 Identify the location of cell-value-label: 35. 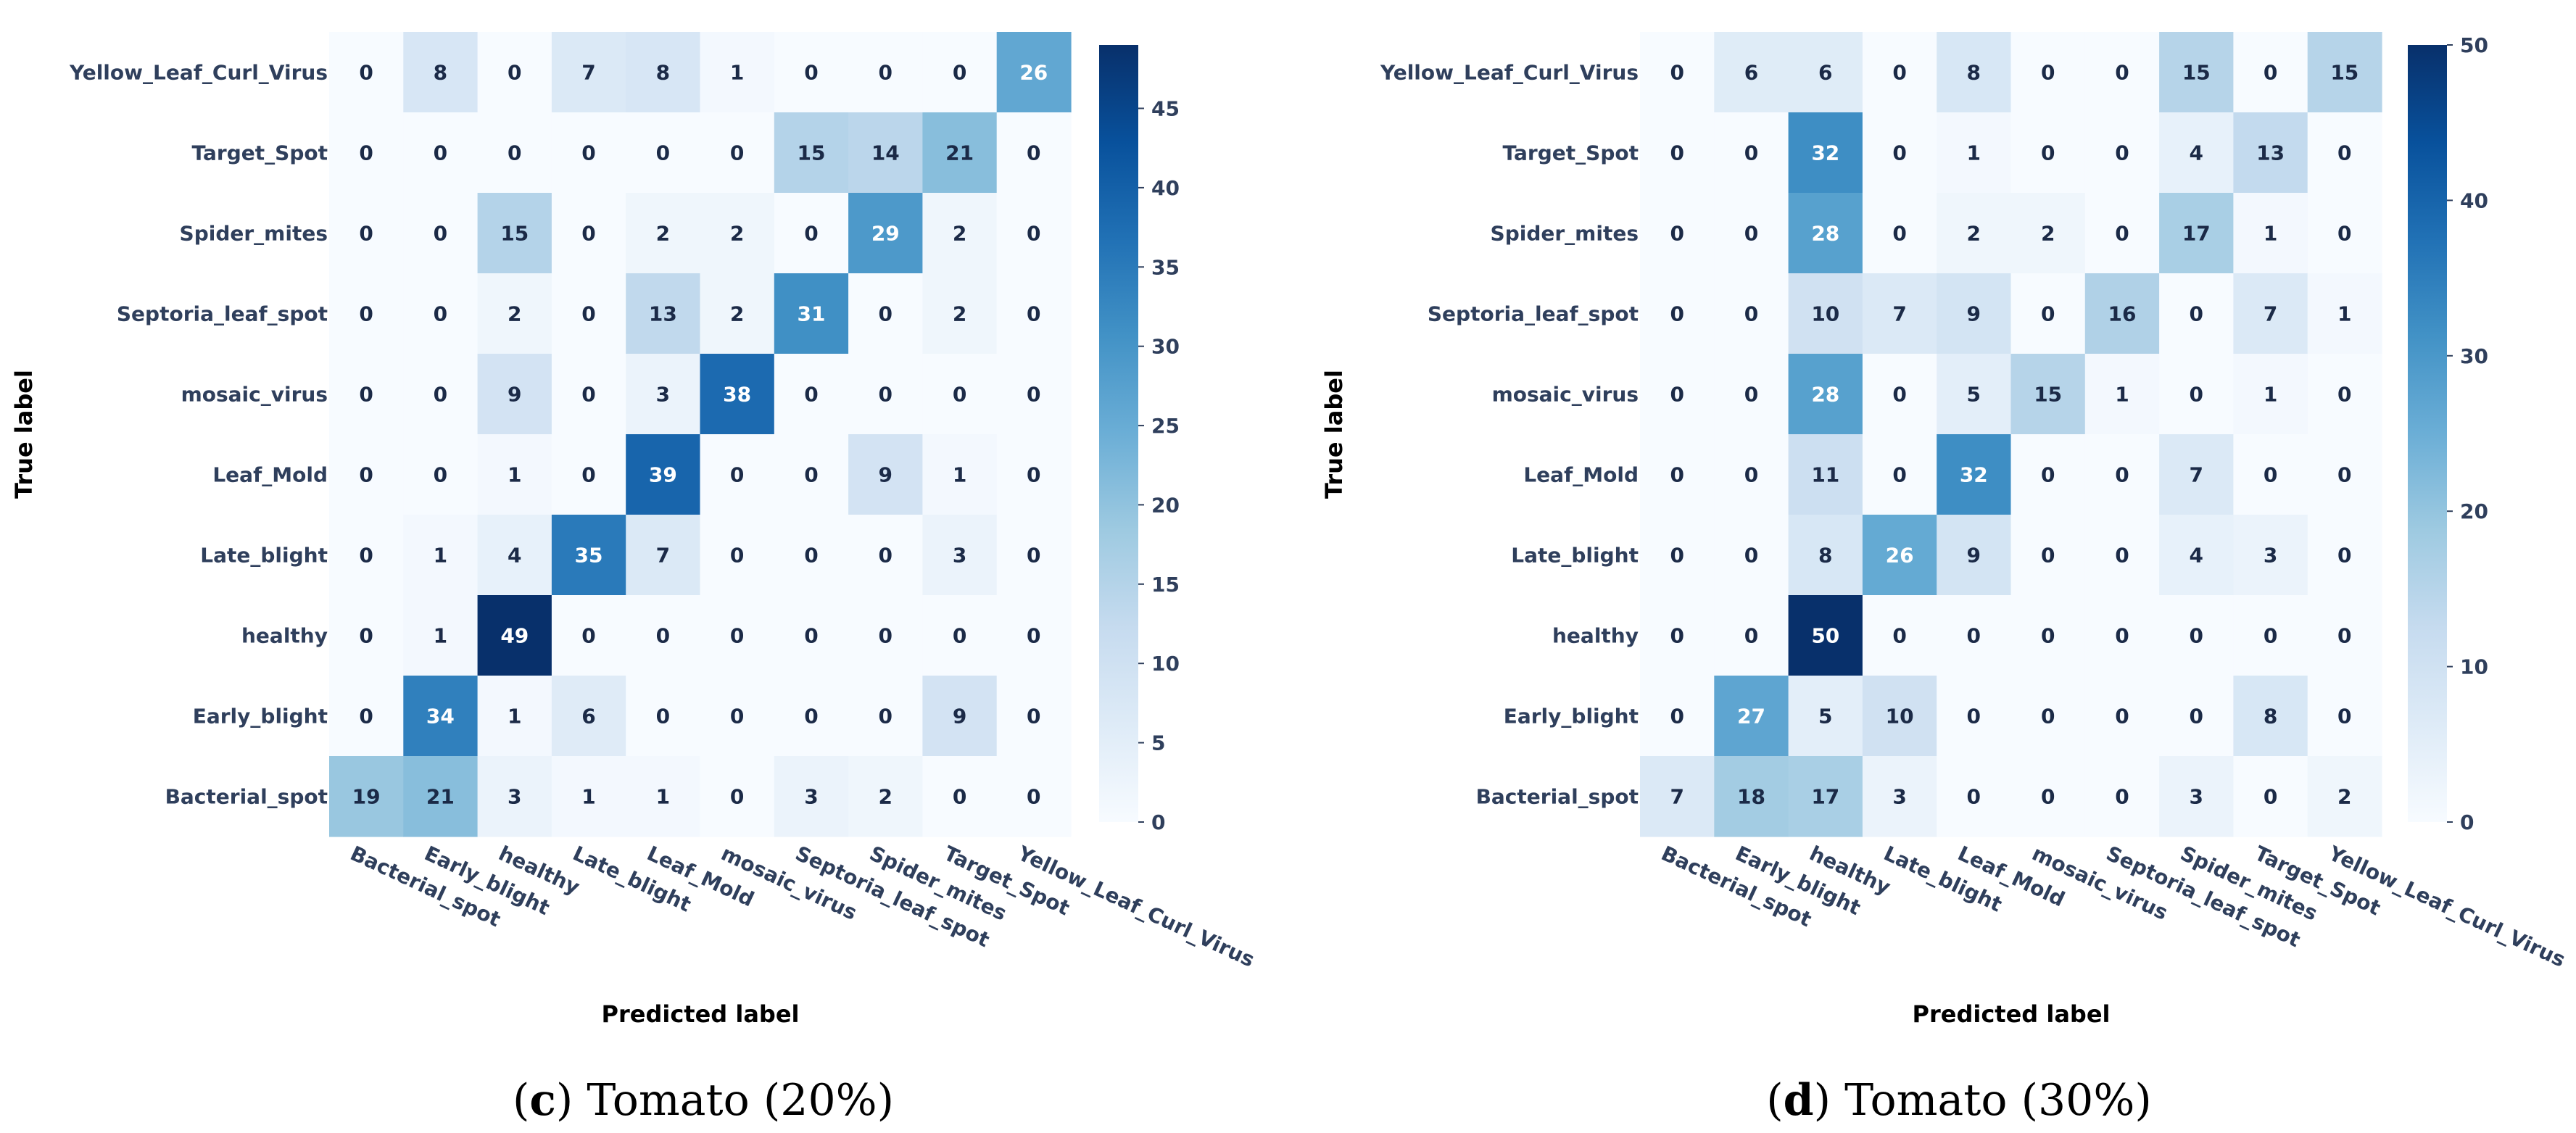
(589, 556).